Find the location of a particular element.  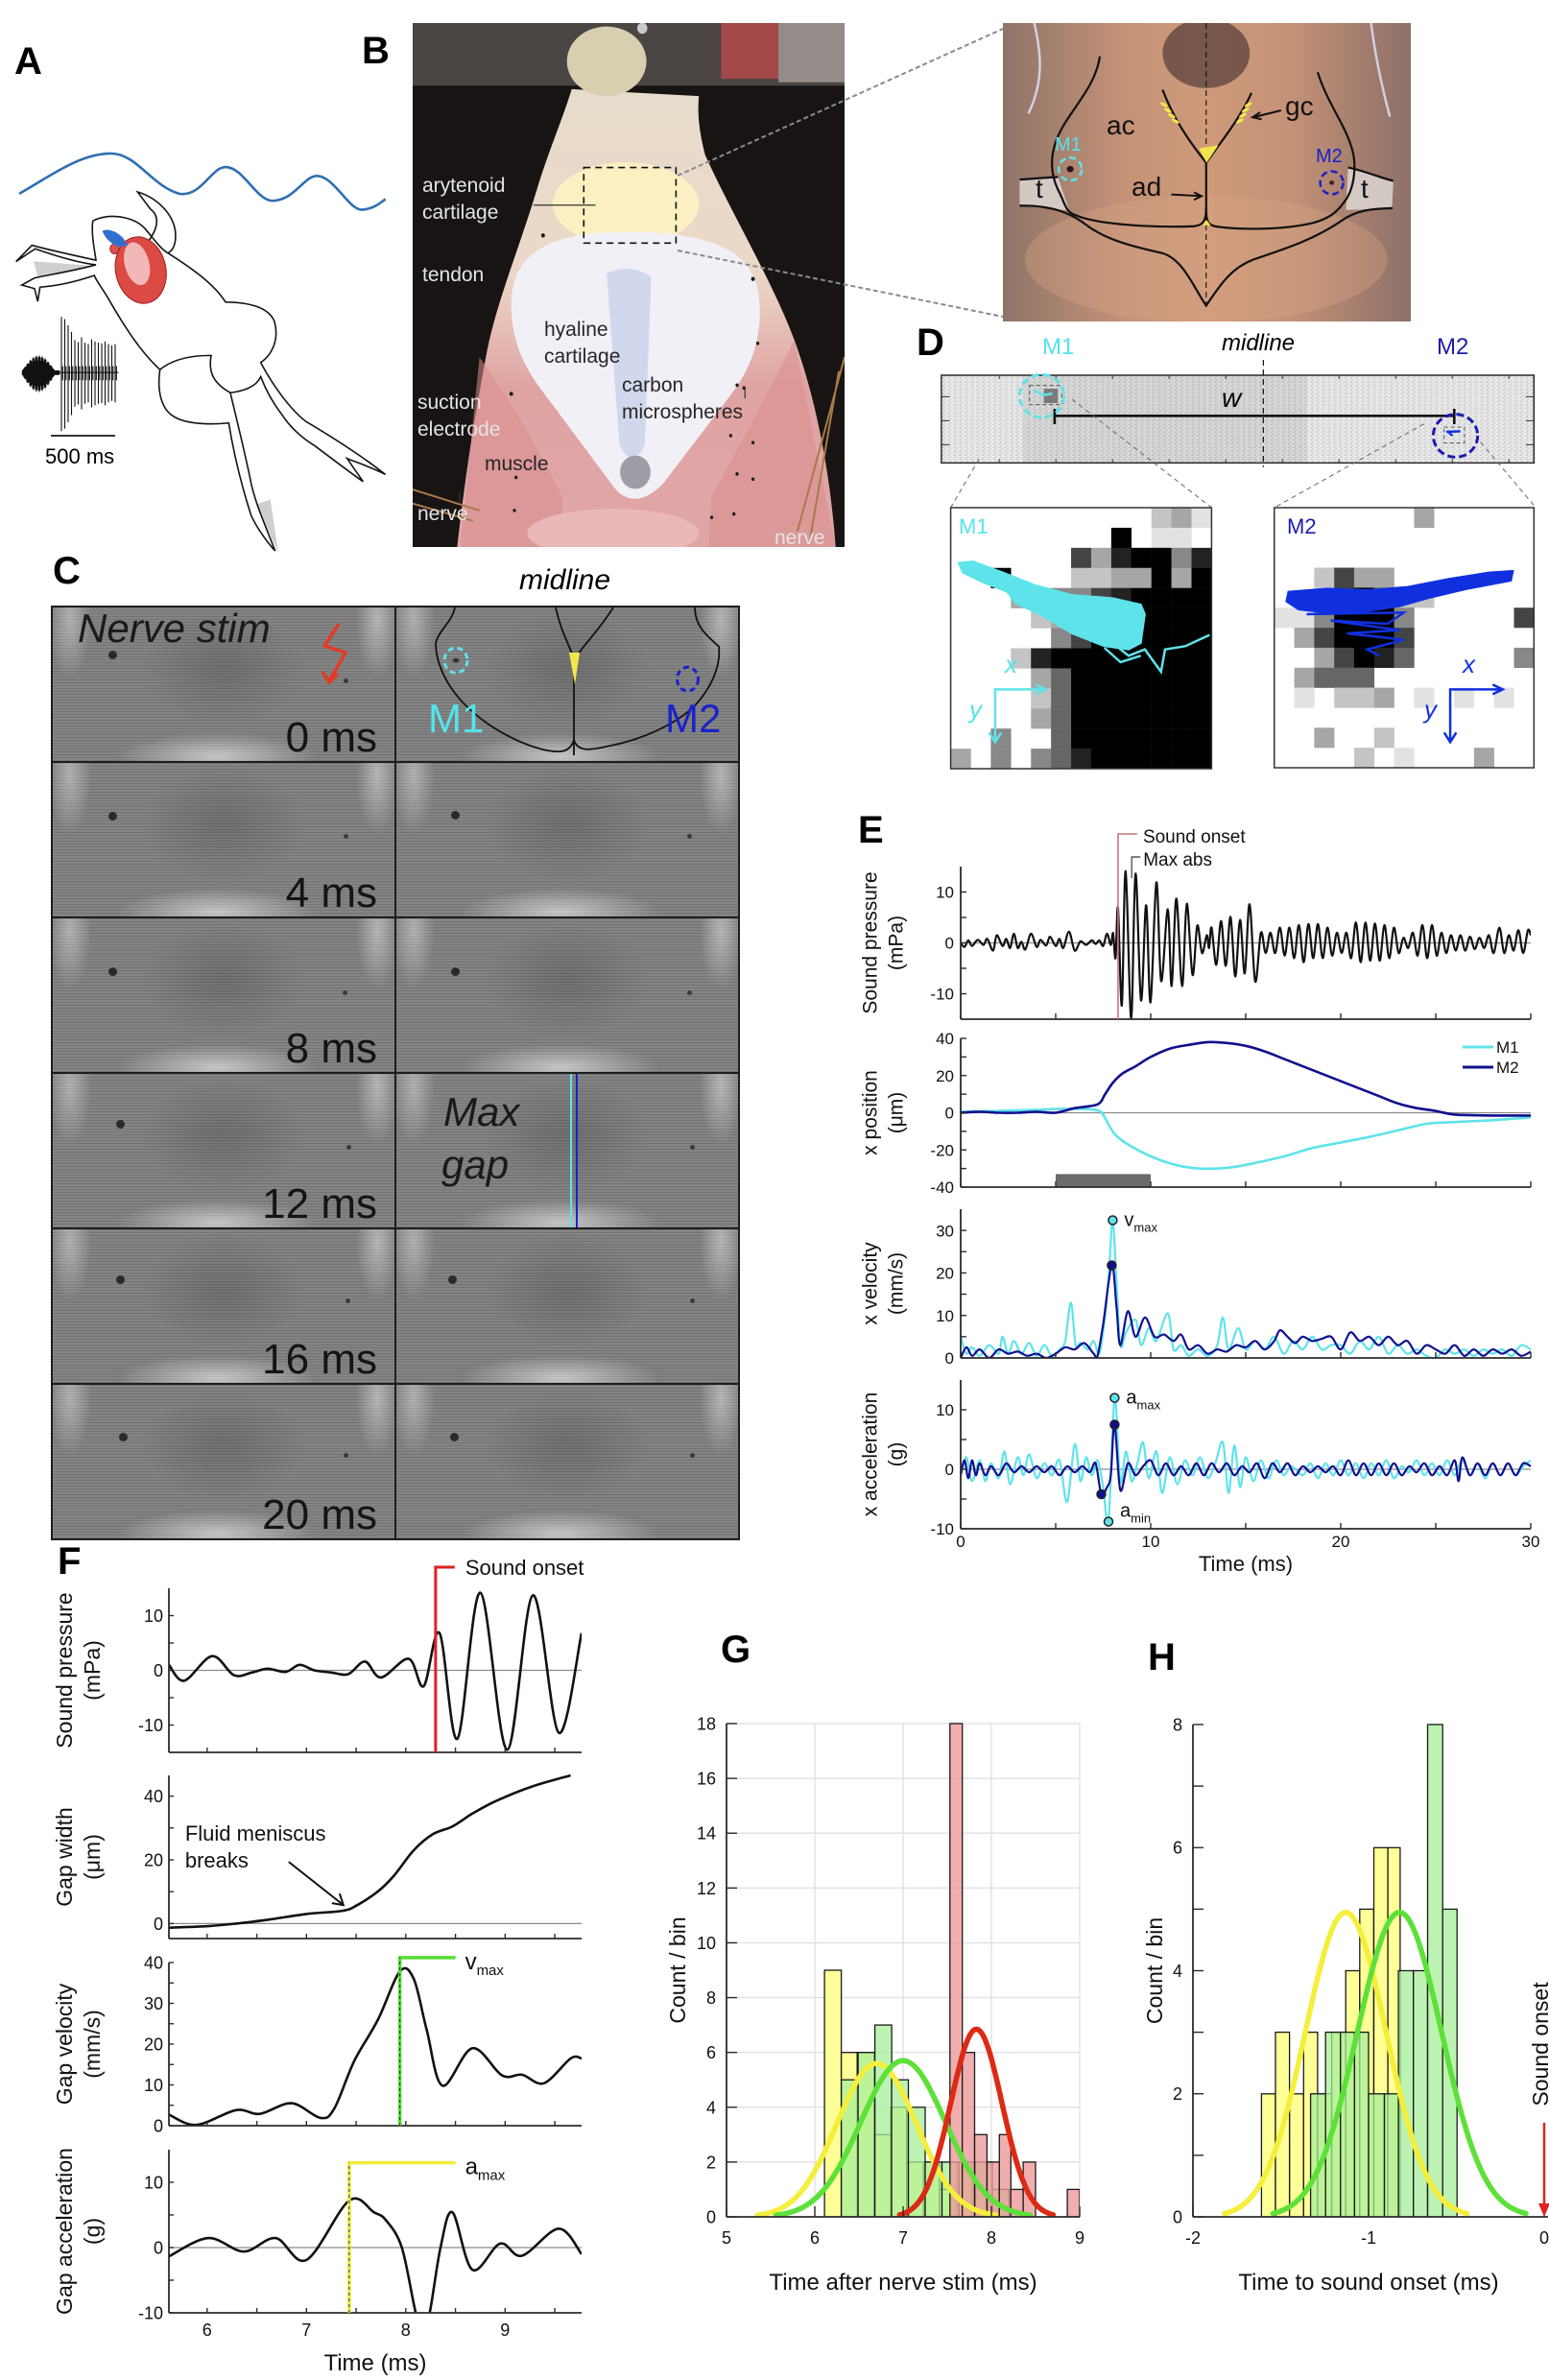

series-line-m2 is located at coordinates (1246, 1079).